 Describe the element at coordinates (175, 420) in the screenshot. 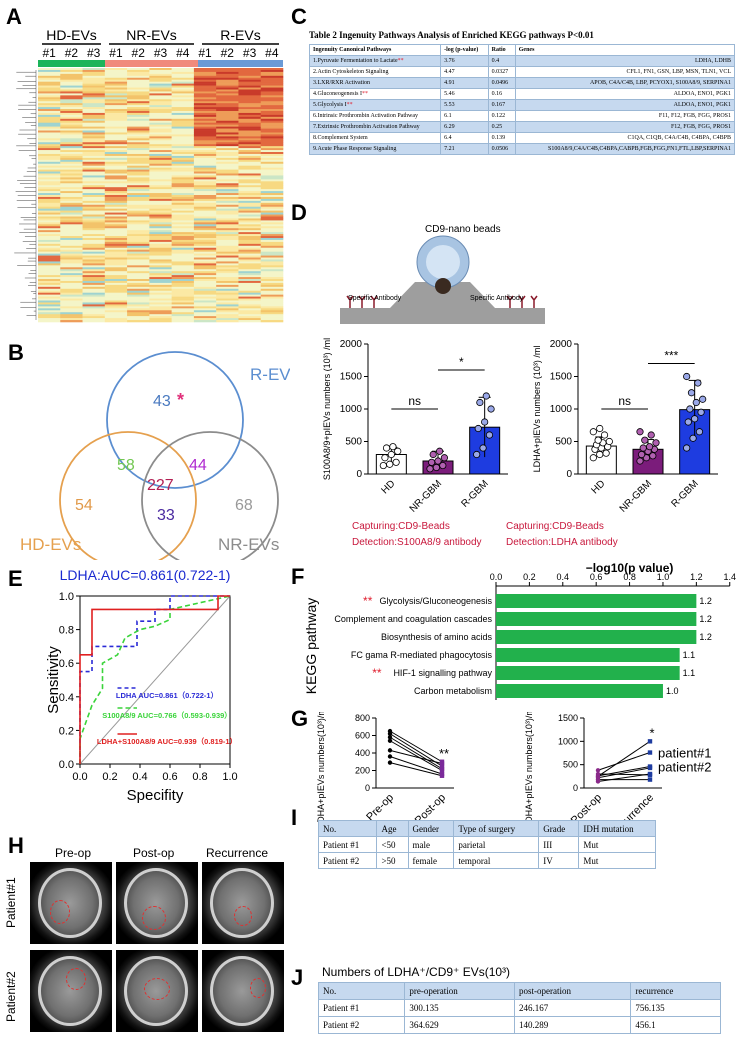

I see `venn-circle-r` at that location.